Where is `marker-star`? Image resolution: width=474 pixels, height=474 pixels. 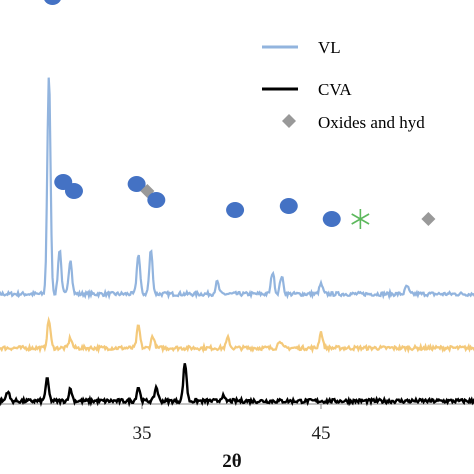 marker-star is located at coordinates (360, 219).